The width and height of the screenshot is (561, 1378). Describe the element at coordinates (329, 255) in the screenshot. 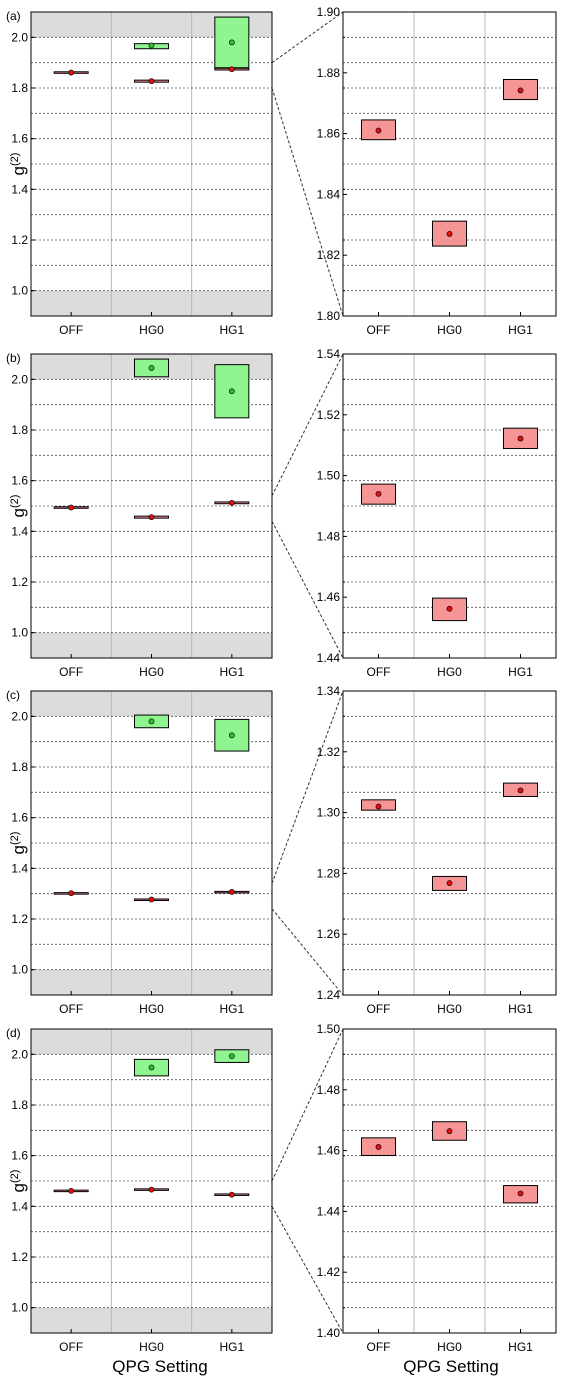

I see `y-tick-label: 1.82` at that location.